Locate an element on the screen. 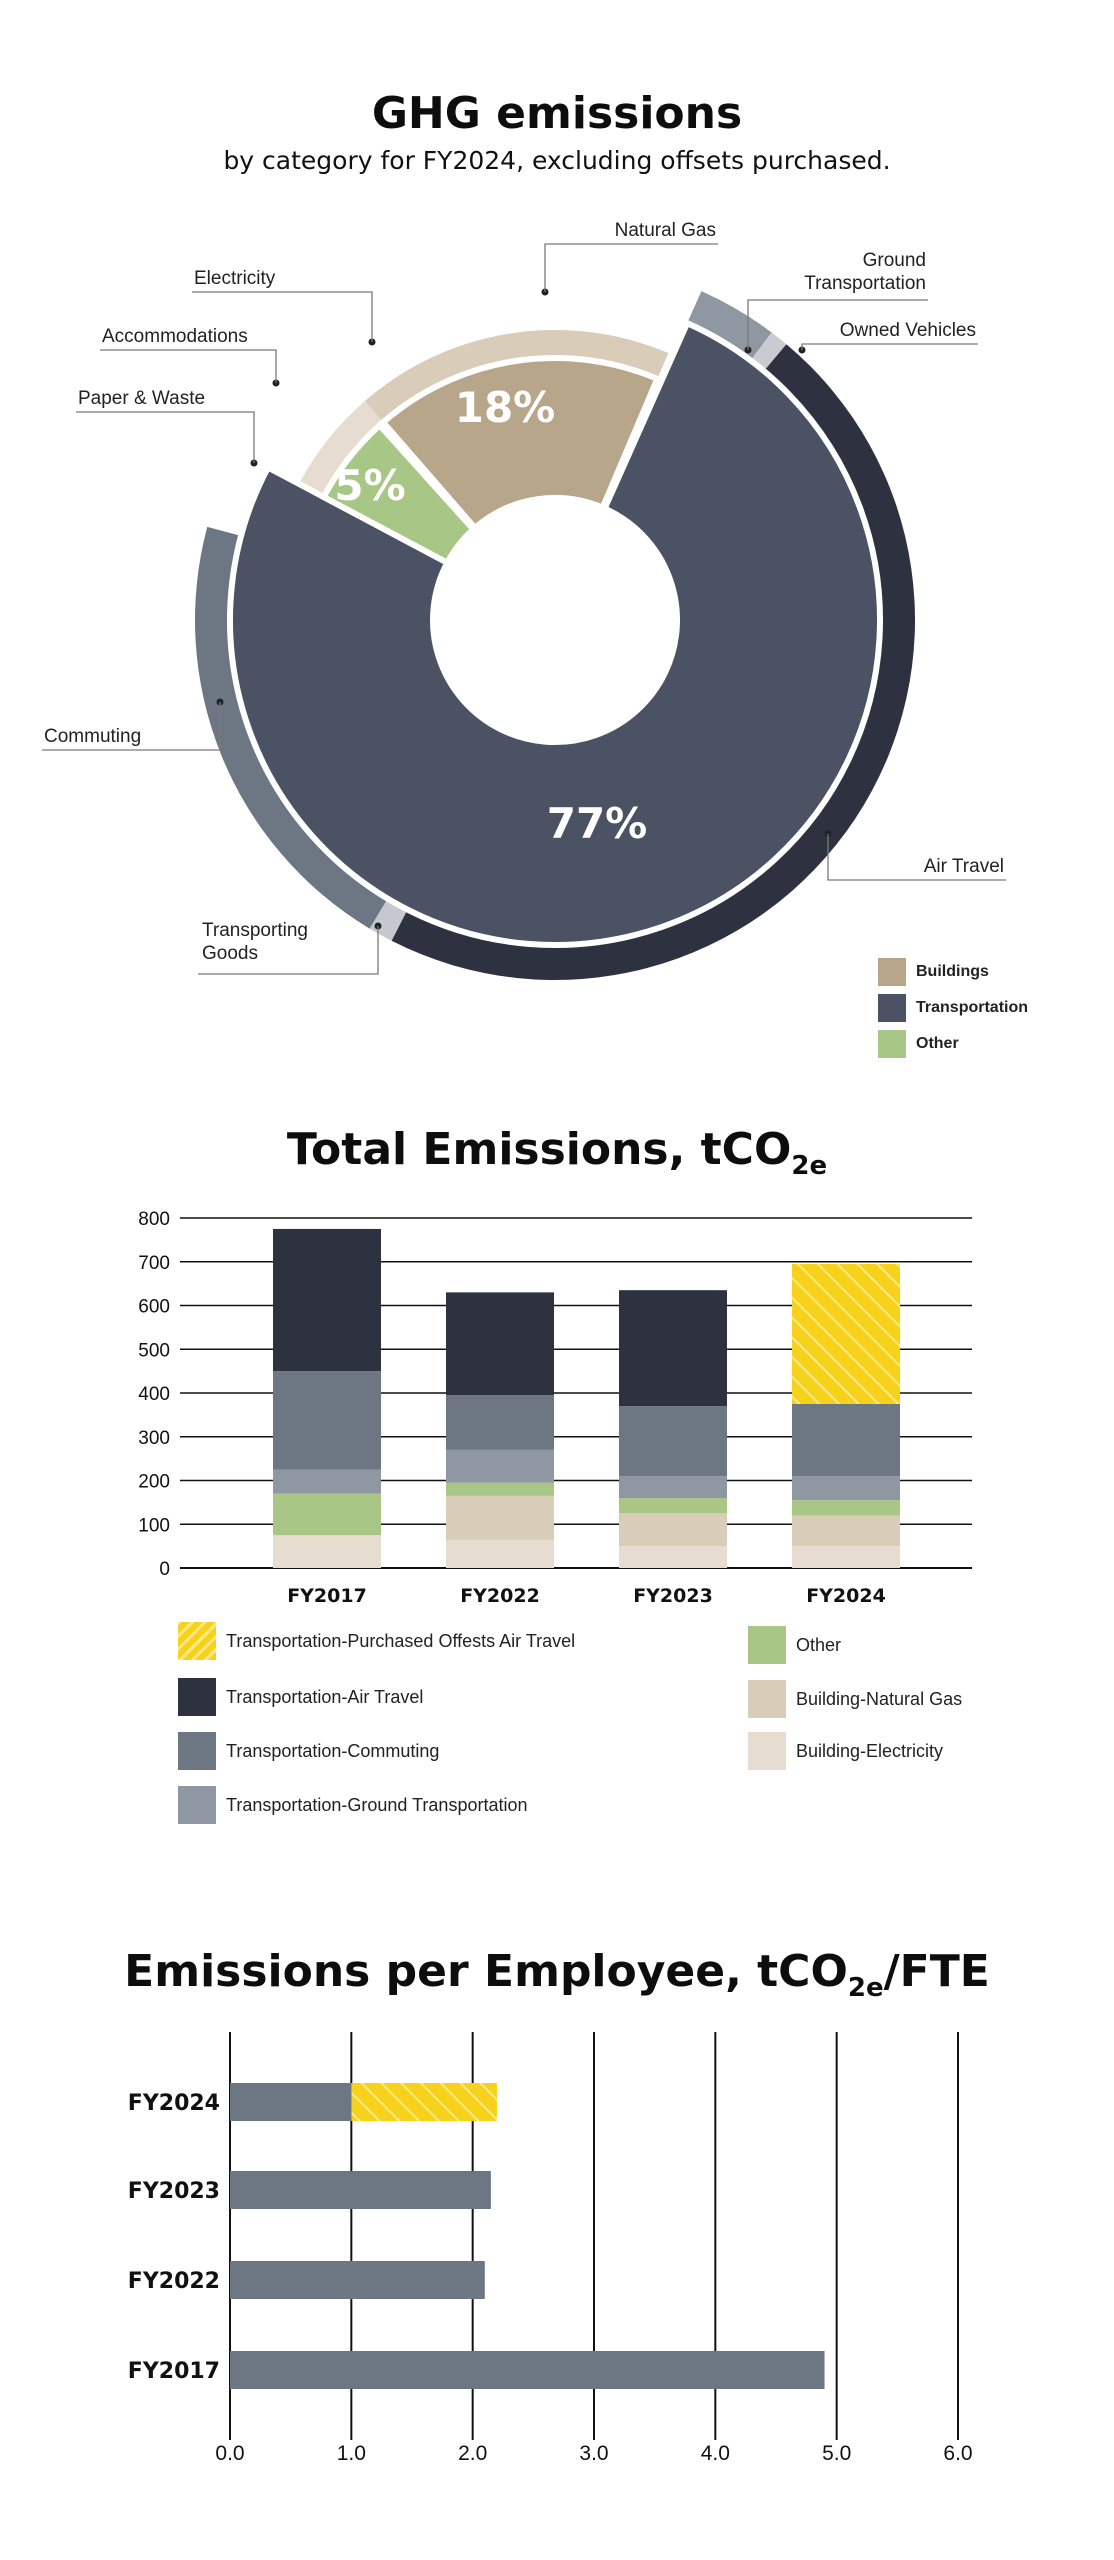  callout-line-electricity is located at coordinates (282, 316).